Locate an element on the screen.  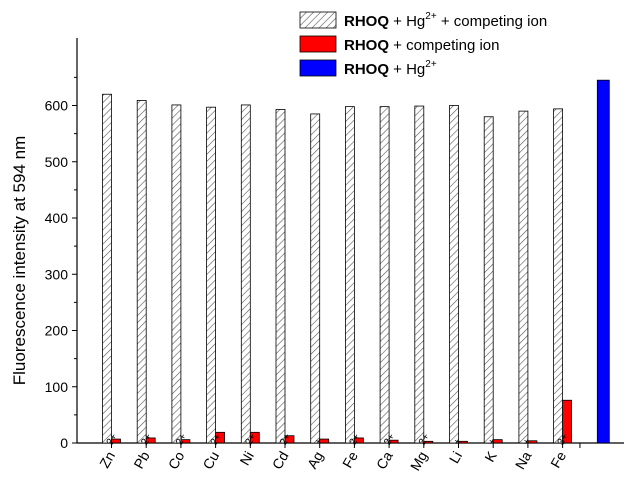
x-tick-label: Cu2+ is located at coordinates (211, 452).